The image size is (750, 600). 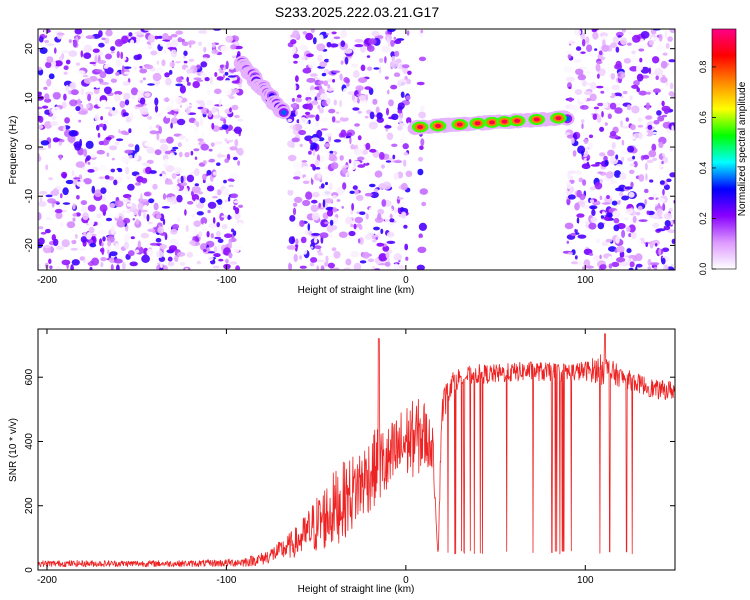 What do you see at coordinates (459, 124) in the screenshot?
I see `heatmap-peak-marker` at bounding box center [459, 124].